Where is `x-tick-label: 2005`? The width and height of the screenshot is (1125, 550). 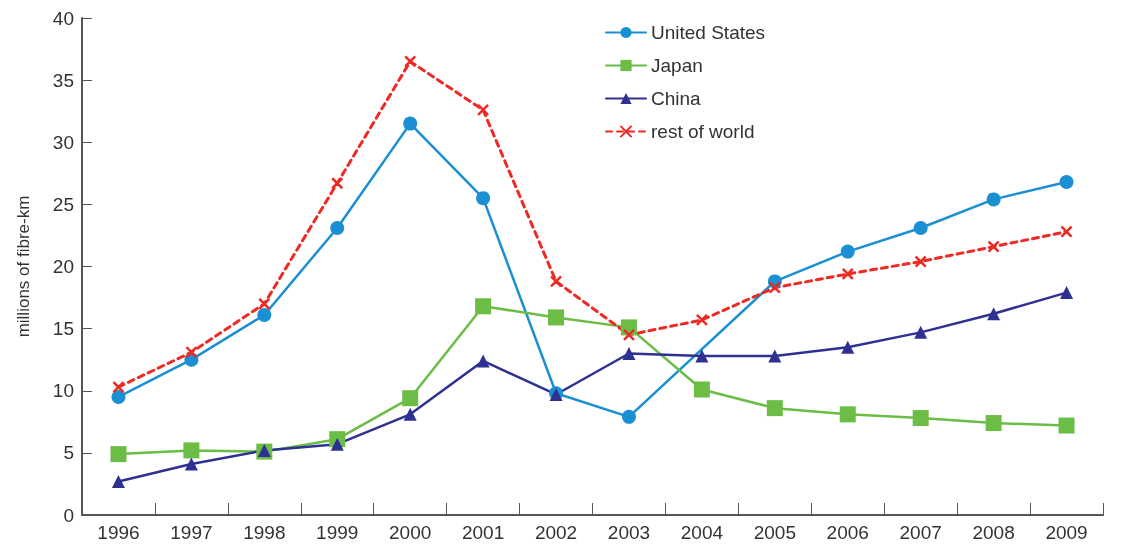 x-tick-label: 2005 is located at coordinates (774, 532).